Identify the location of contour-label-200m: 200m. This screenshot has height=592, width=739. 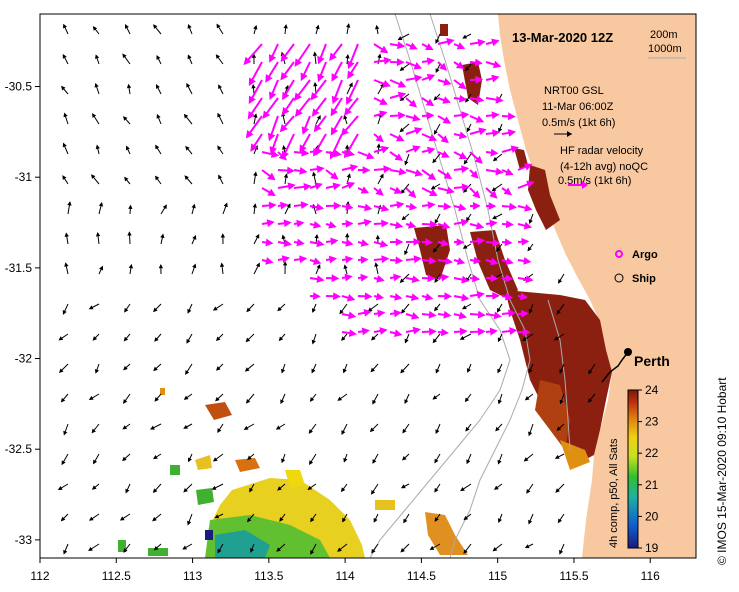
(664, 35).